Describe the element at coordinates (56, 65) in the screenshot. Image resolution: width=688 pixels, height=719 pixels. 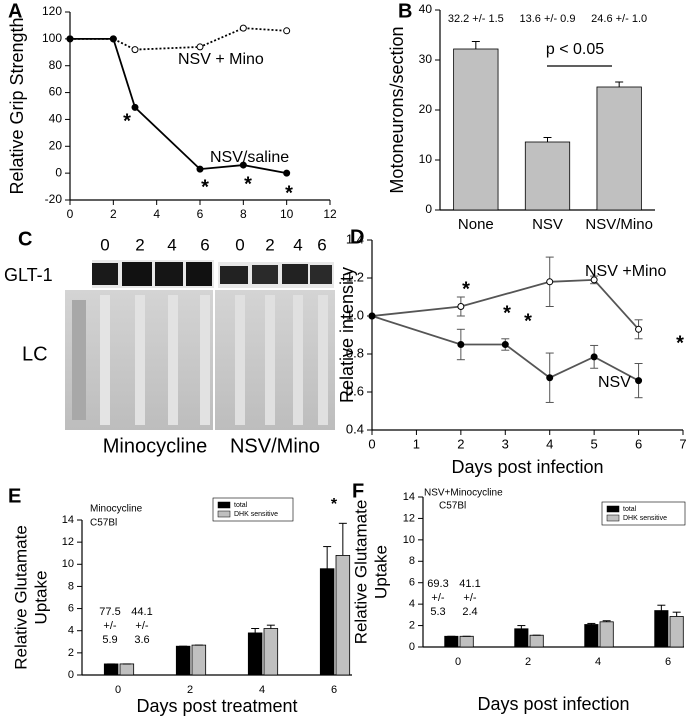
I see `y-tick-label: 80` at that location.